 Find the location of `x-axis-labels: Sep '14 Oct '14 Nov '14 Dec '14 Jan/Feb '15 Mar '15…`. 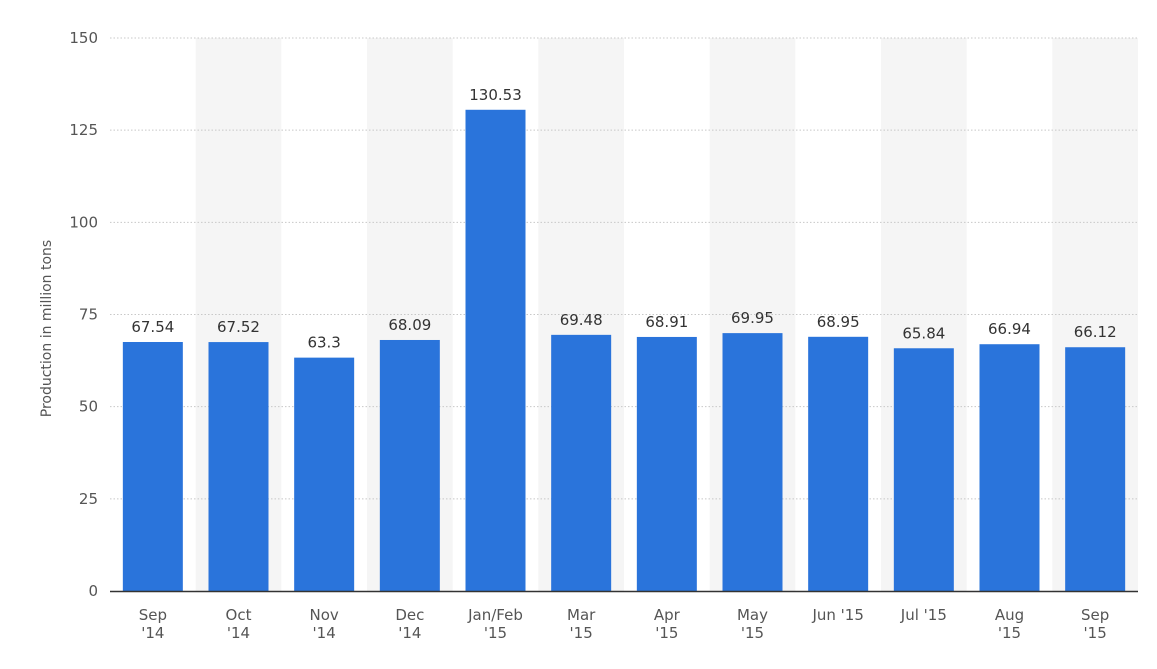

x-axis-labels: Sep '14 Oct '14 Nov '14 Dec '14 Jan/Feb '15 Mar '15… is located at coordinates (624, 624).